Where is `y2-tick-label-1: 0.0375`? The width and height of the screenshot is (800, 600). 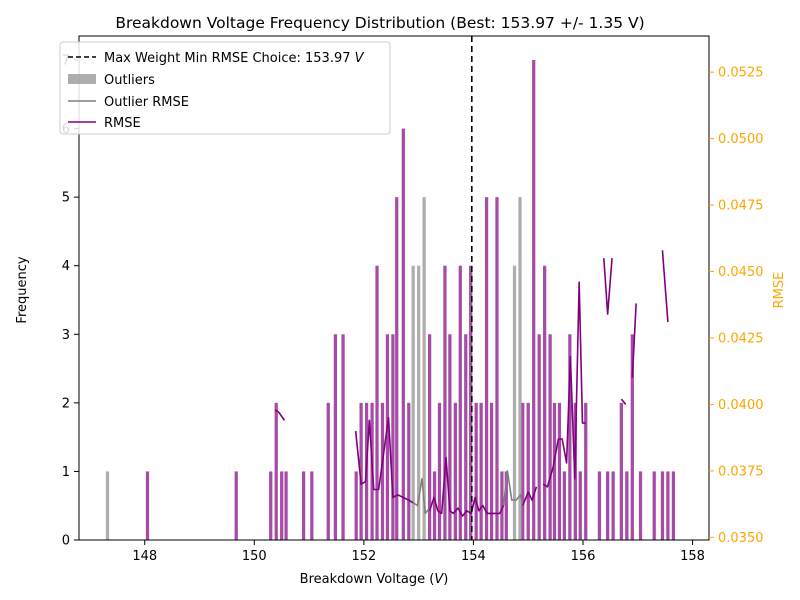
y2-tick-label-1: 0.0375 is located at coordinates (741, 471).